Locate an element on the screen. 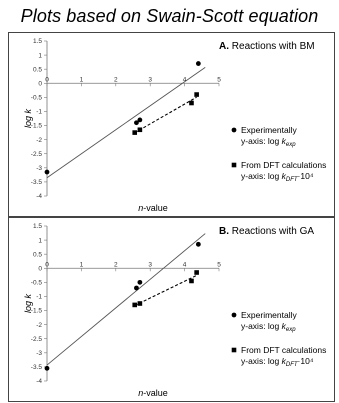 Image resolution: width=339 pixels, height=403 pixels. panel-title-text: Reactions with GA is located at coordinates (273, 231).